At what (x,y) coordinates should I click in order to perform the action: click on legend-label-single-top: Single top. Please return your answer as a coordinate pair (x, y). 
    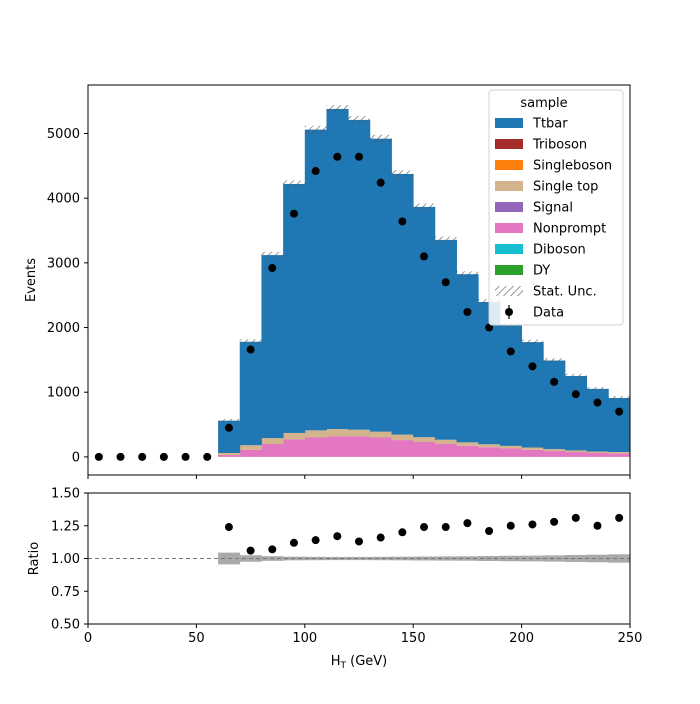
    Looking at the image, I should click on (565, 187).